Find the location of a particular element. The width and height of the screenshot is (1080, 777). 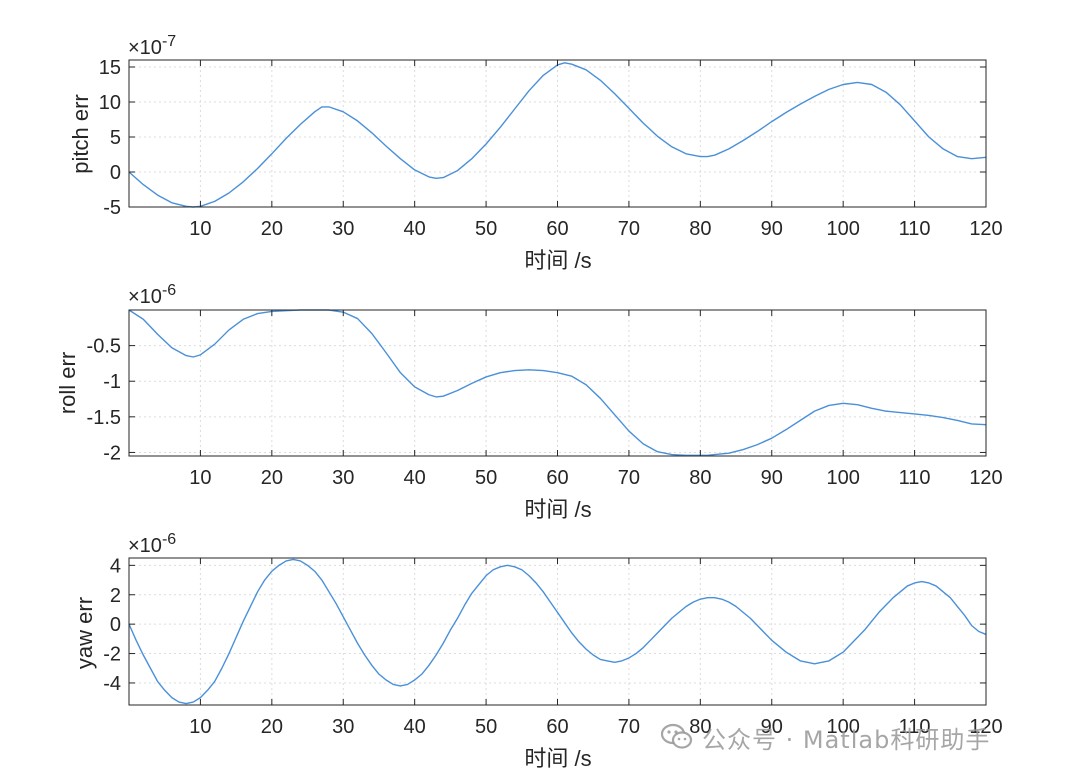

y-tick-label: 4 is located at coordinates (115, 566).